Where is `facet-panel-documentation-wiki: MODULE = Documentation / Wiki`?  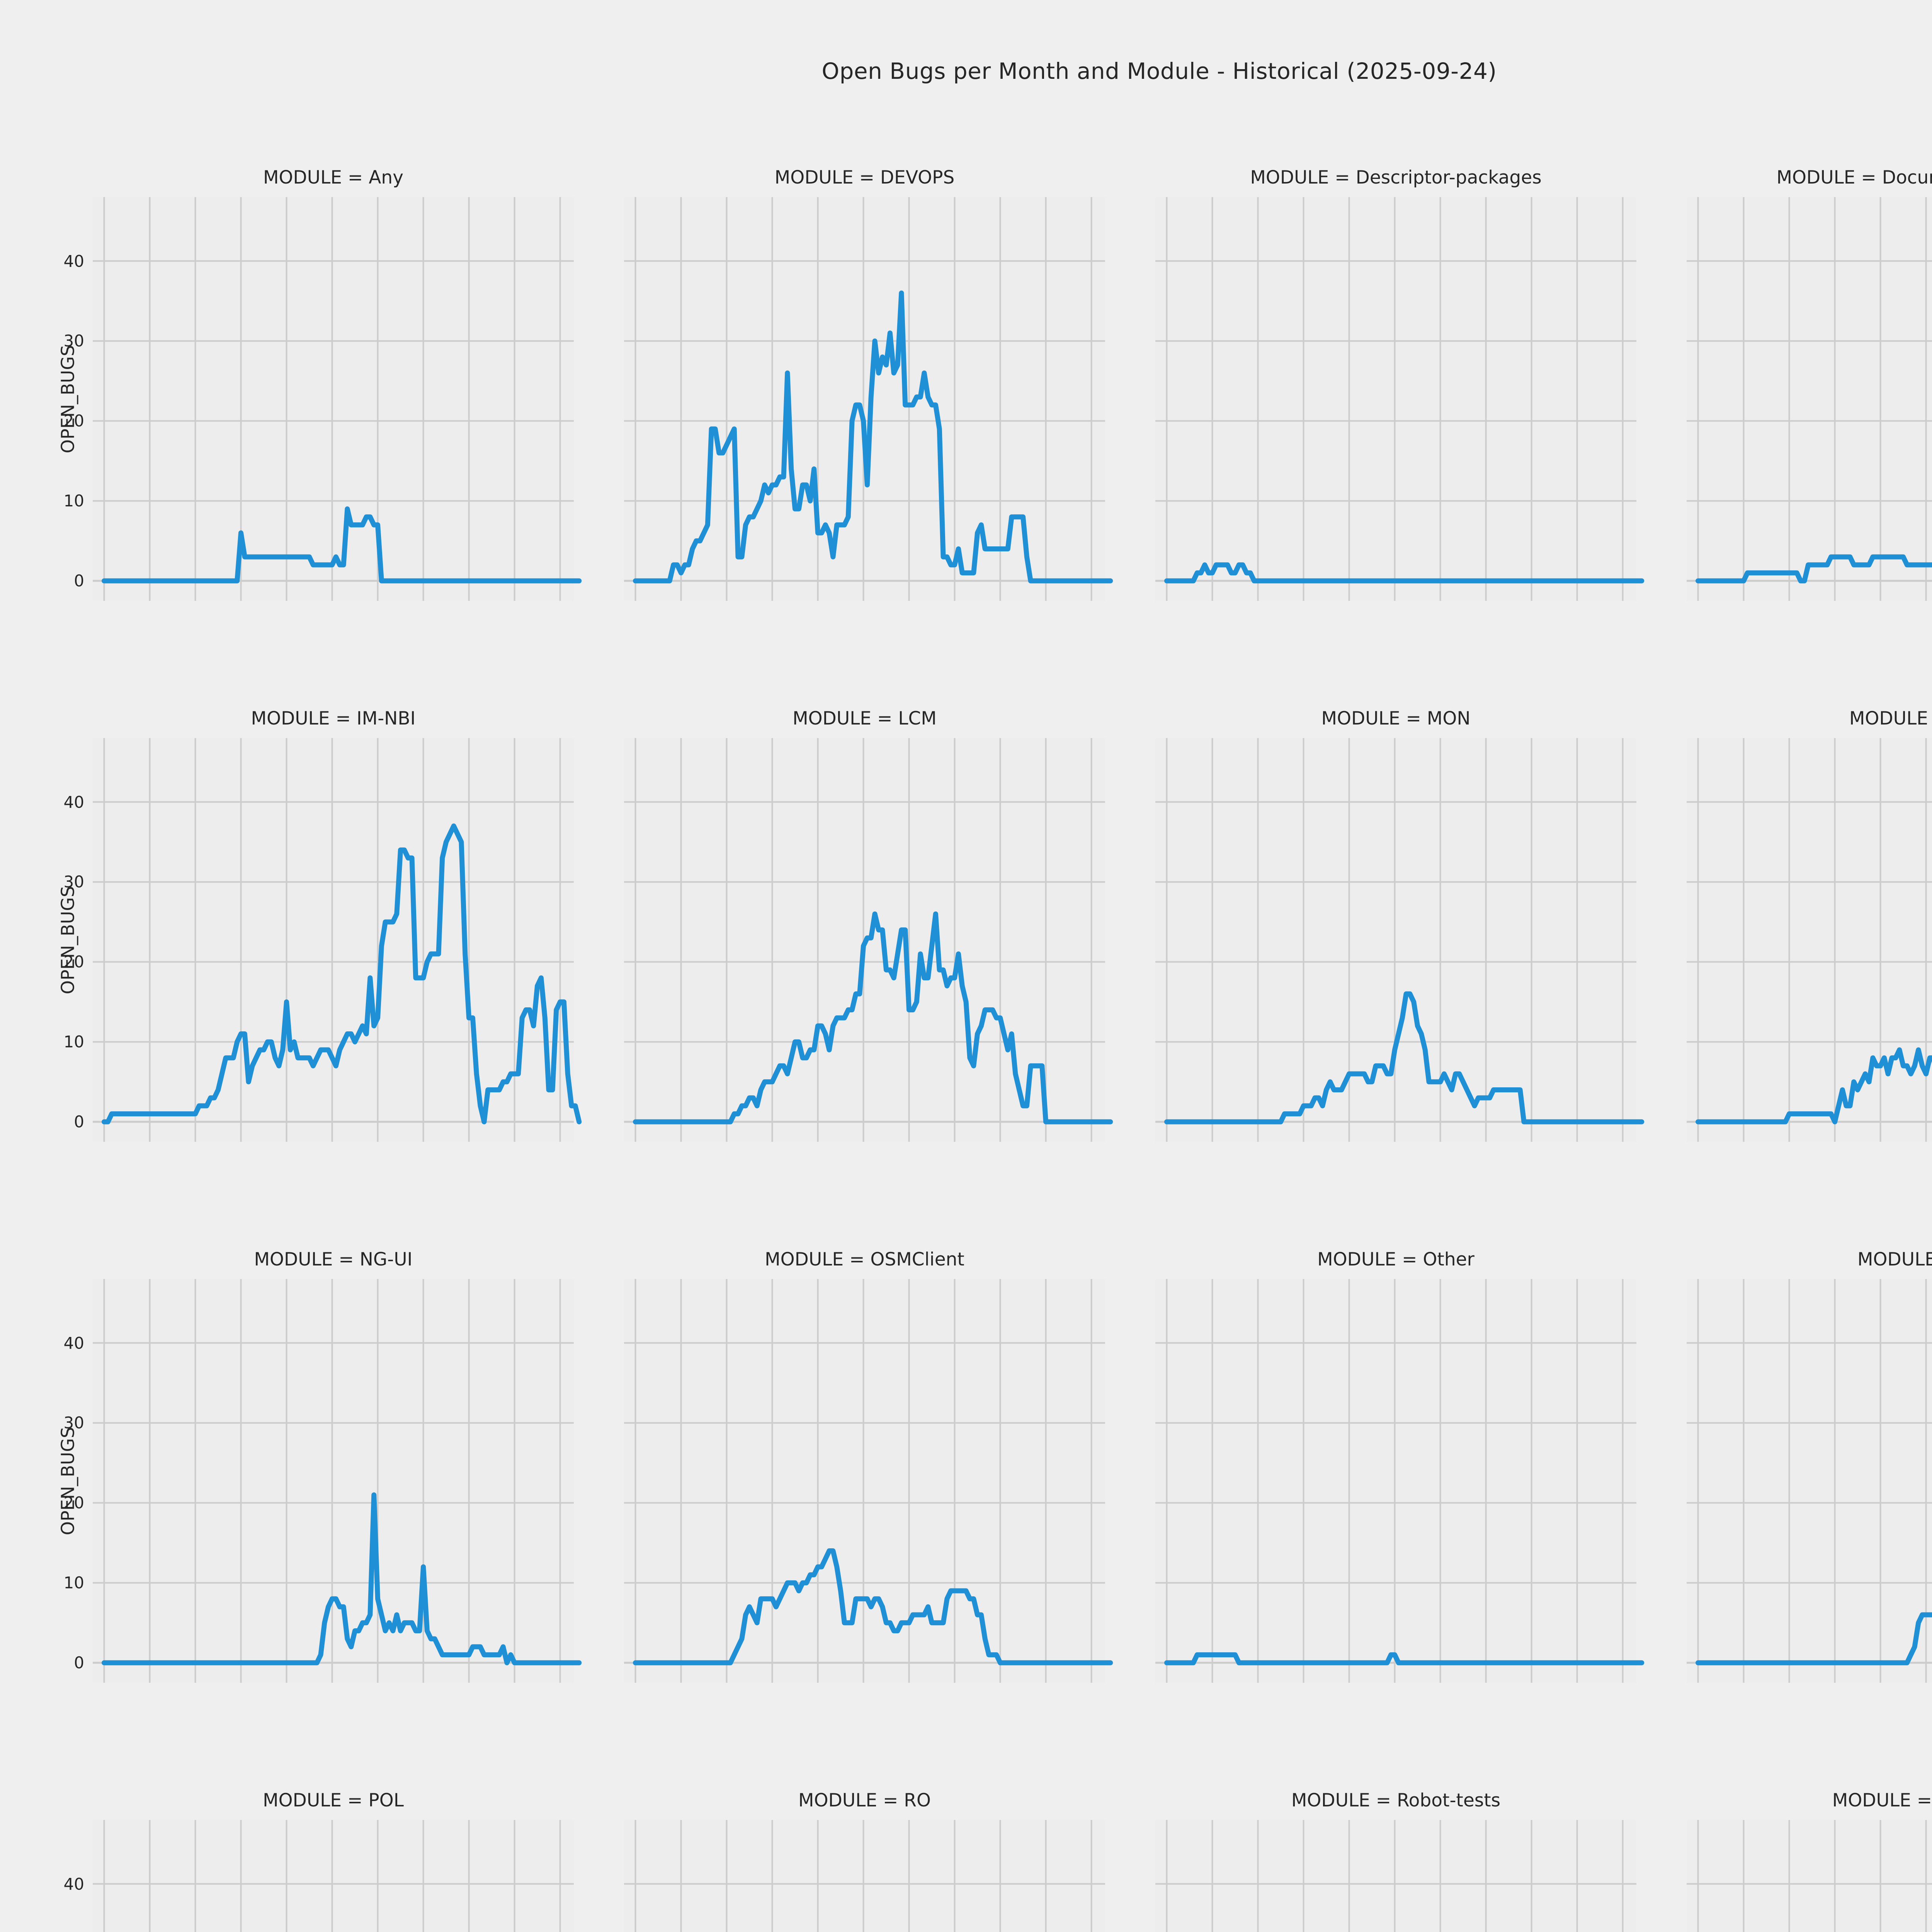
facet-panel-documentation-wiki: MODULE = Documentation / Wiki is located at coordinates (1810, 384).